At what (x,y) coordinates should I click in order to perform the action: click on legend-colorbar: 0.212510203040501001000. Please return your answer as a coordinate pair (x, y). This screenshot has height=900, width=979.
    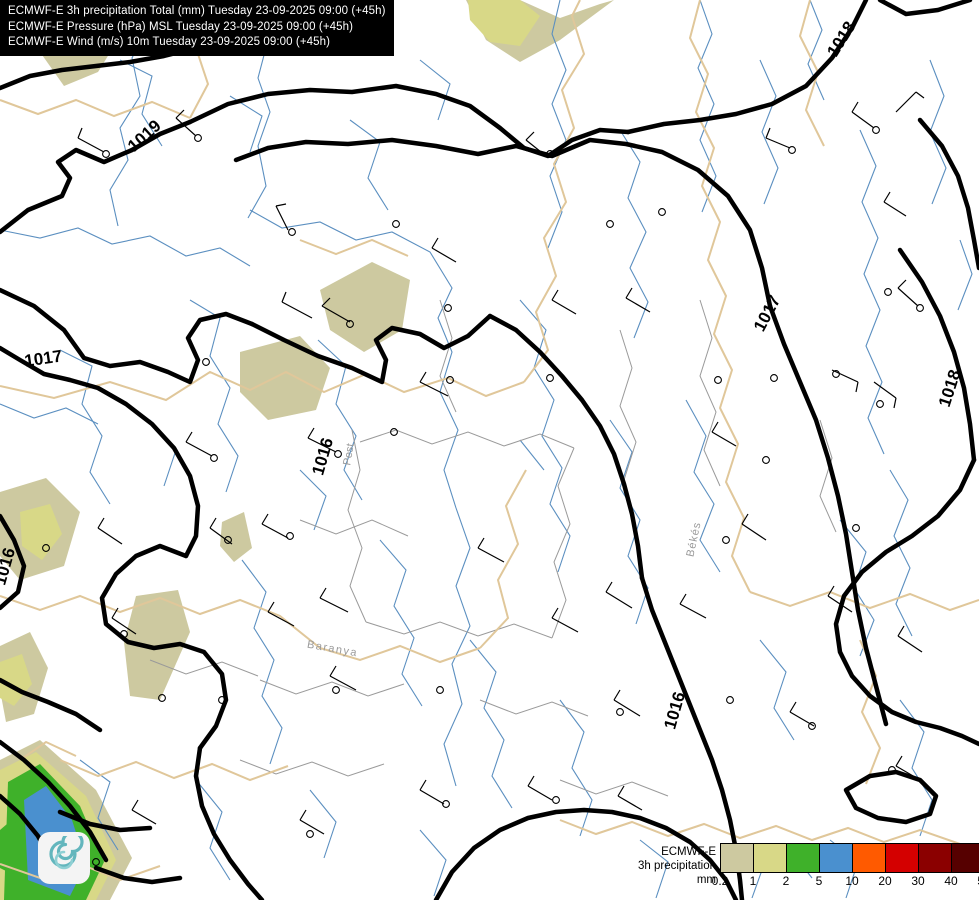
    Looking at the image, I should click on (845, 866).